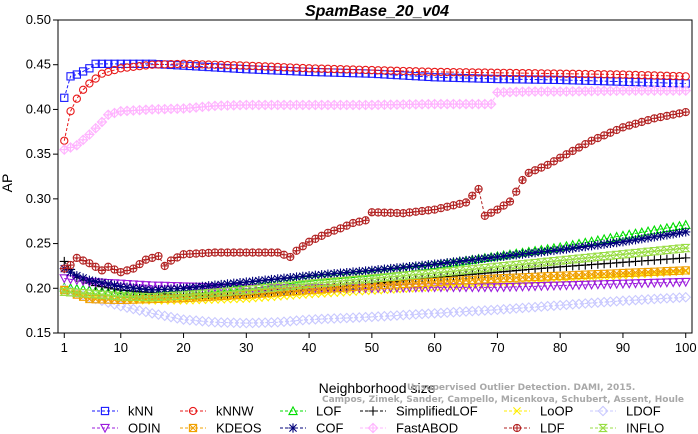  I want to click on legend-label: SimplifiedLOF, so click(437, 411).